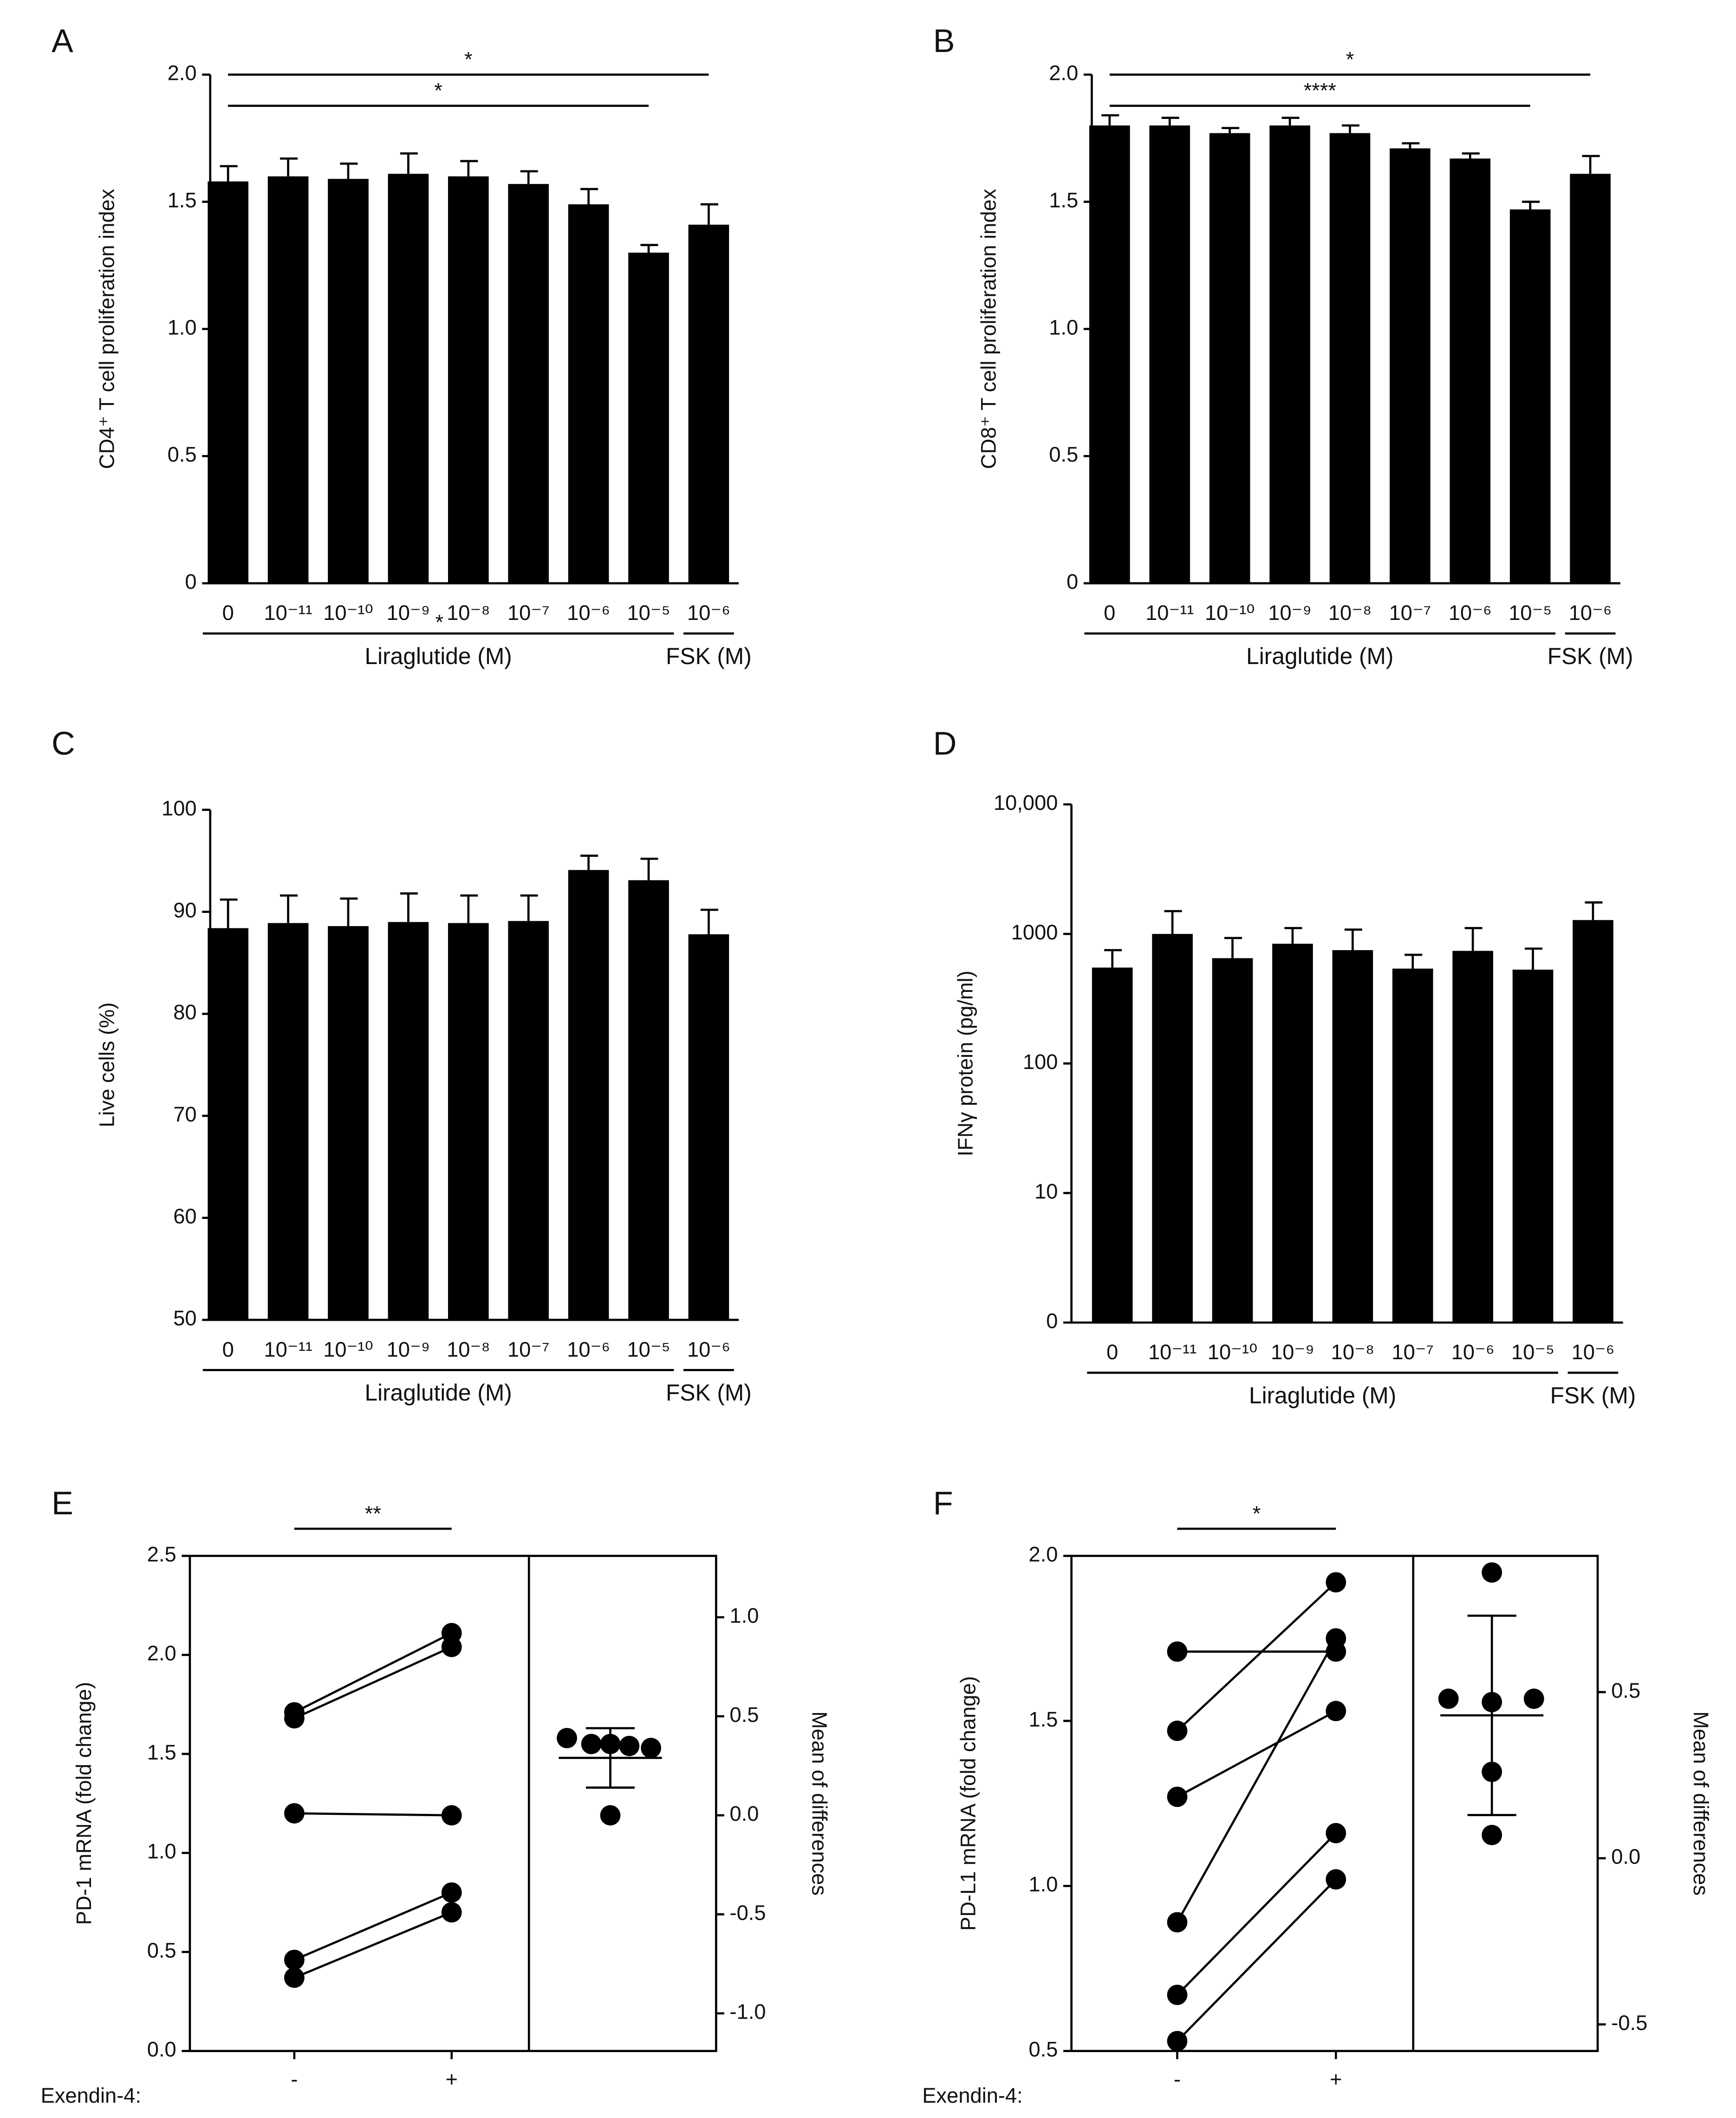 Image resolution: width=1736 pixels, height=2118 pixels. What do you see at coordinates (1320, 91) in the screenshot?
I see `significance-label: ****` at bounding box center [1320, 91].